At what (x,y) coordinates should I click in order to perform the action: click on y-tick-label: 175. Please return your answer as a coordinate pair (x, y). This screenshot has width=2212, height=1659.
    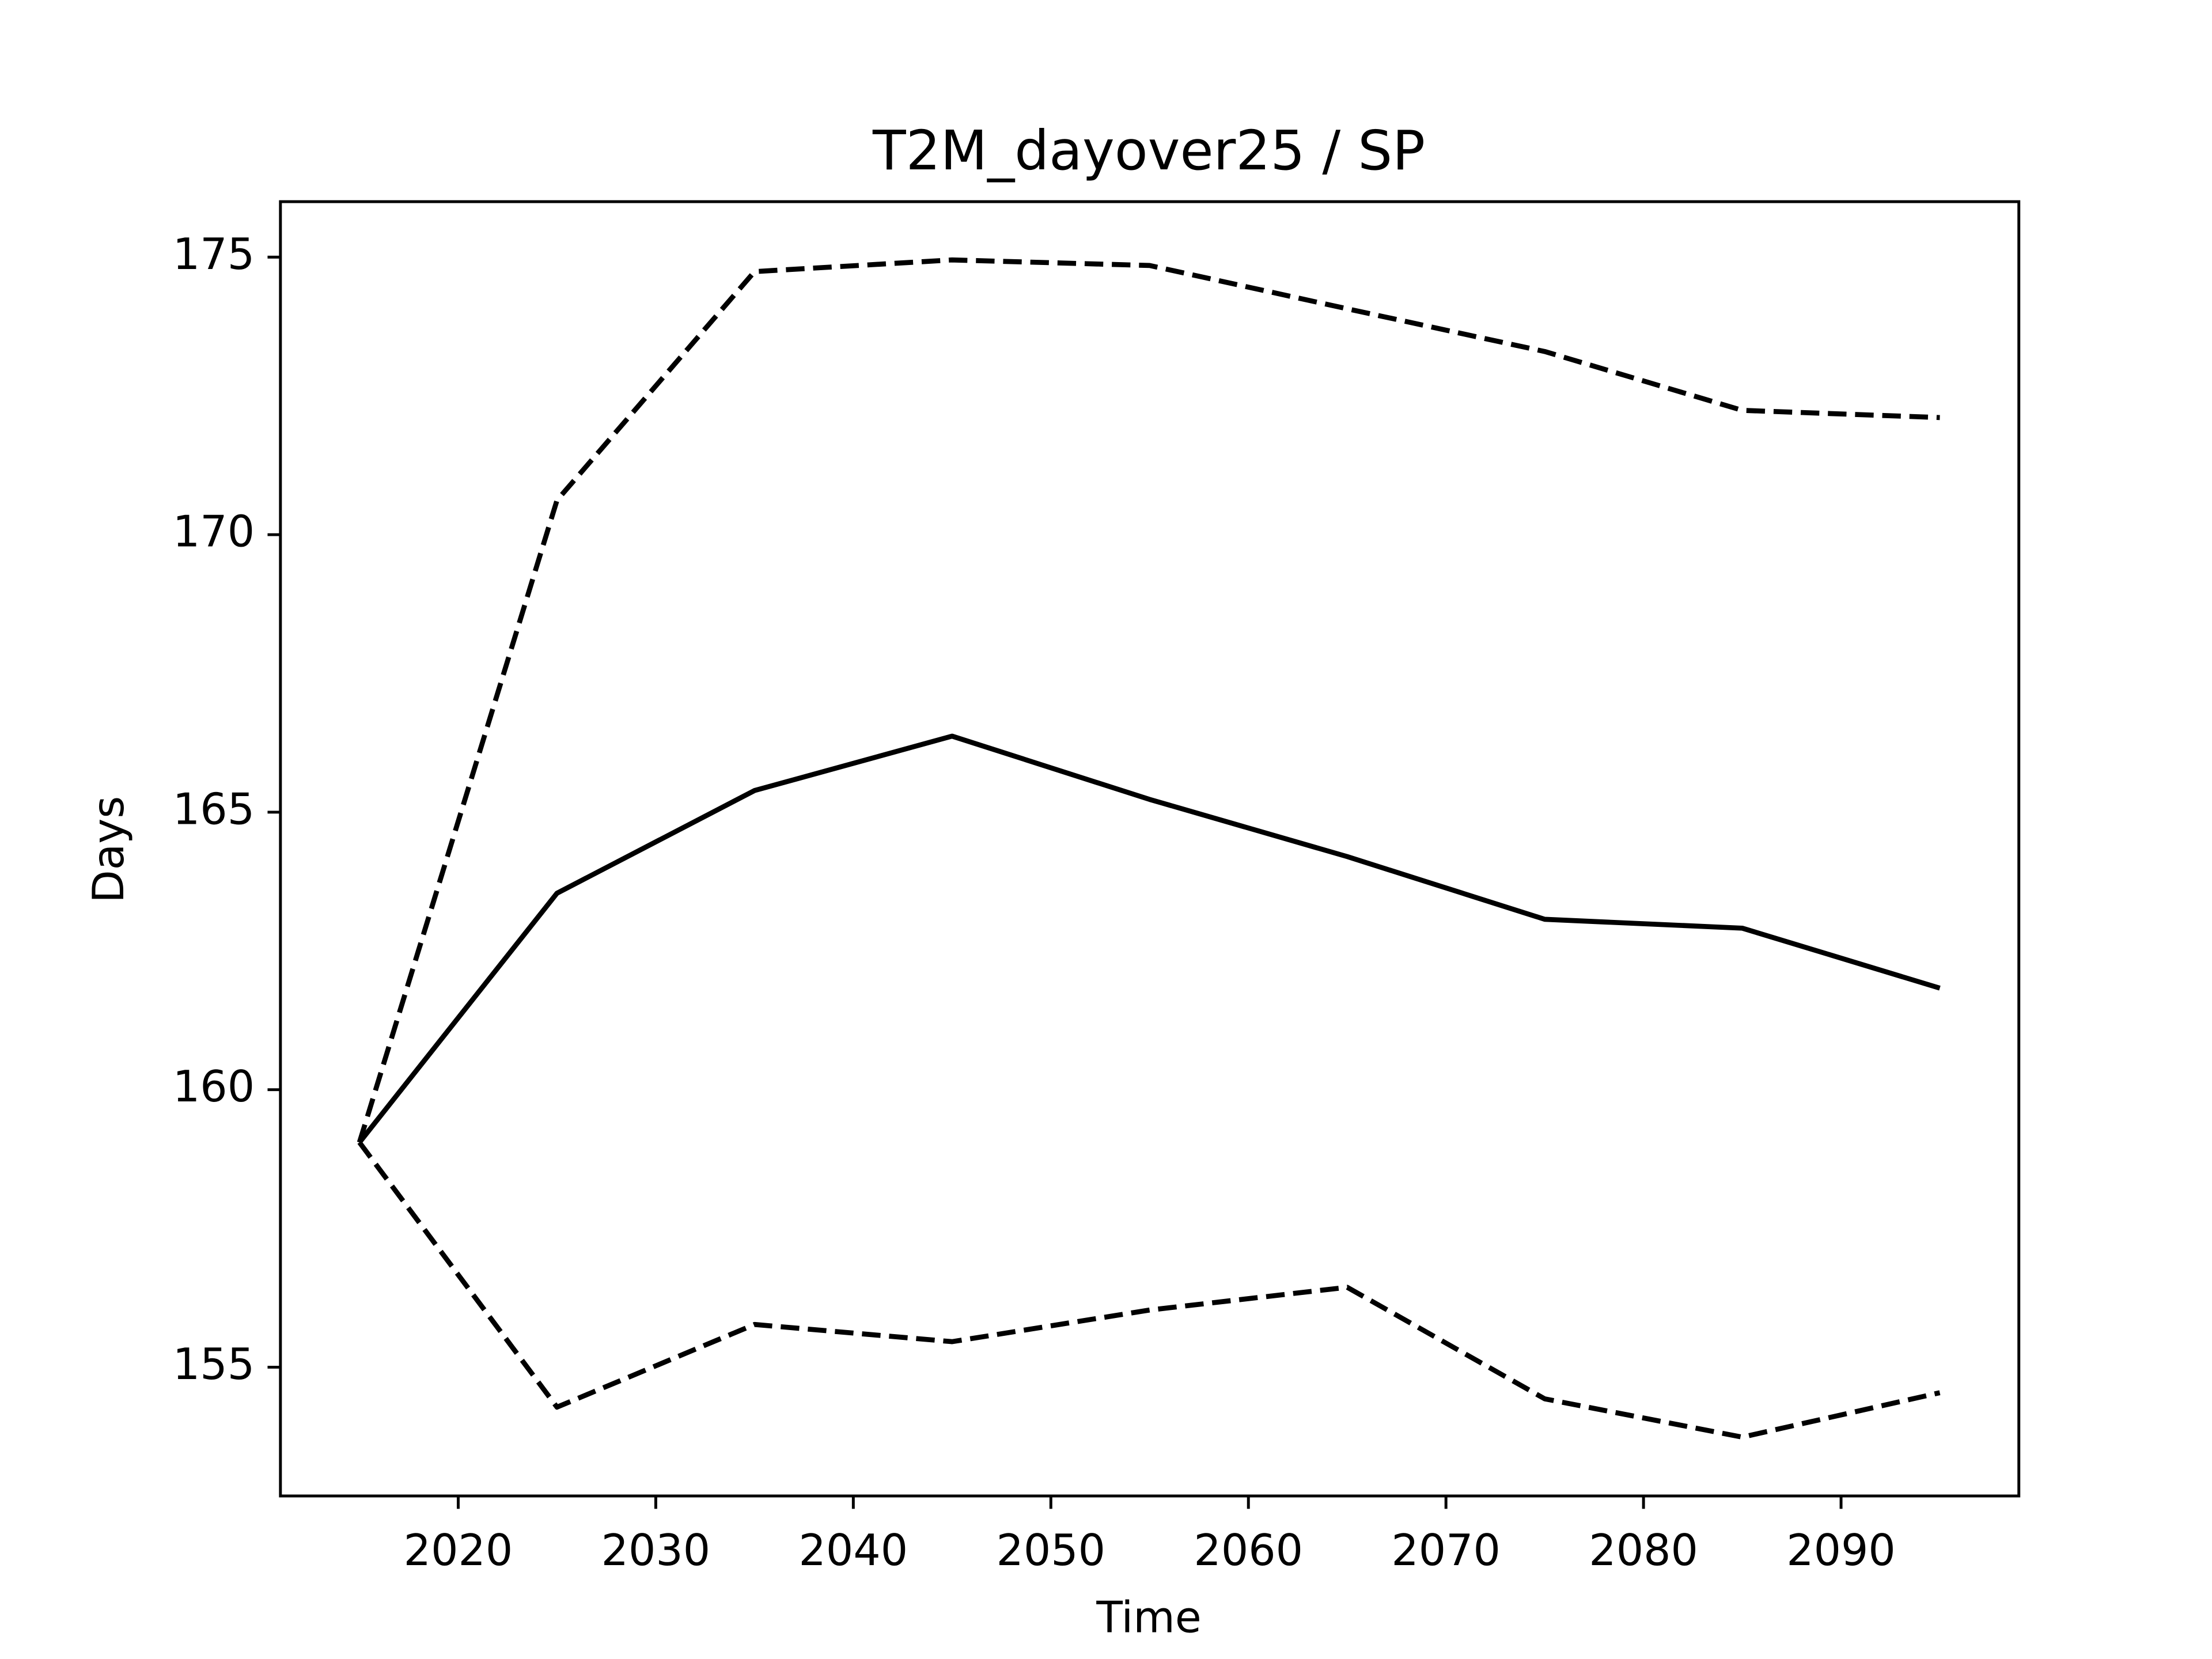
    Looking at the image, I should click on (214, 254).